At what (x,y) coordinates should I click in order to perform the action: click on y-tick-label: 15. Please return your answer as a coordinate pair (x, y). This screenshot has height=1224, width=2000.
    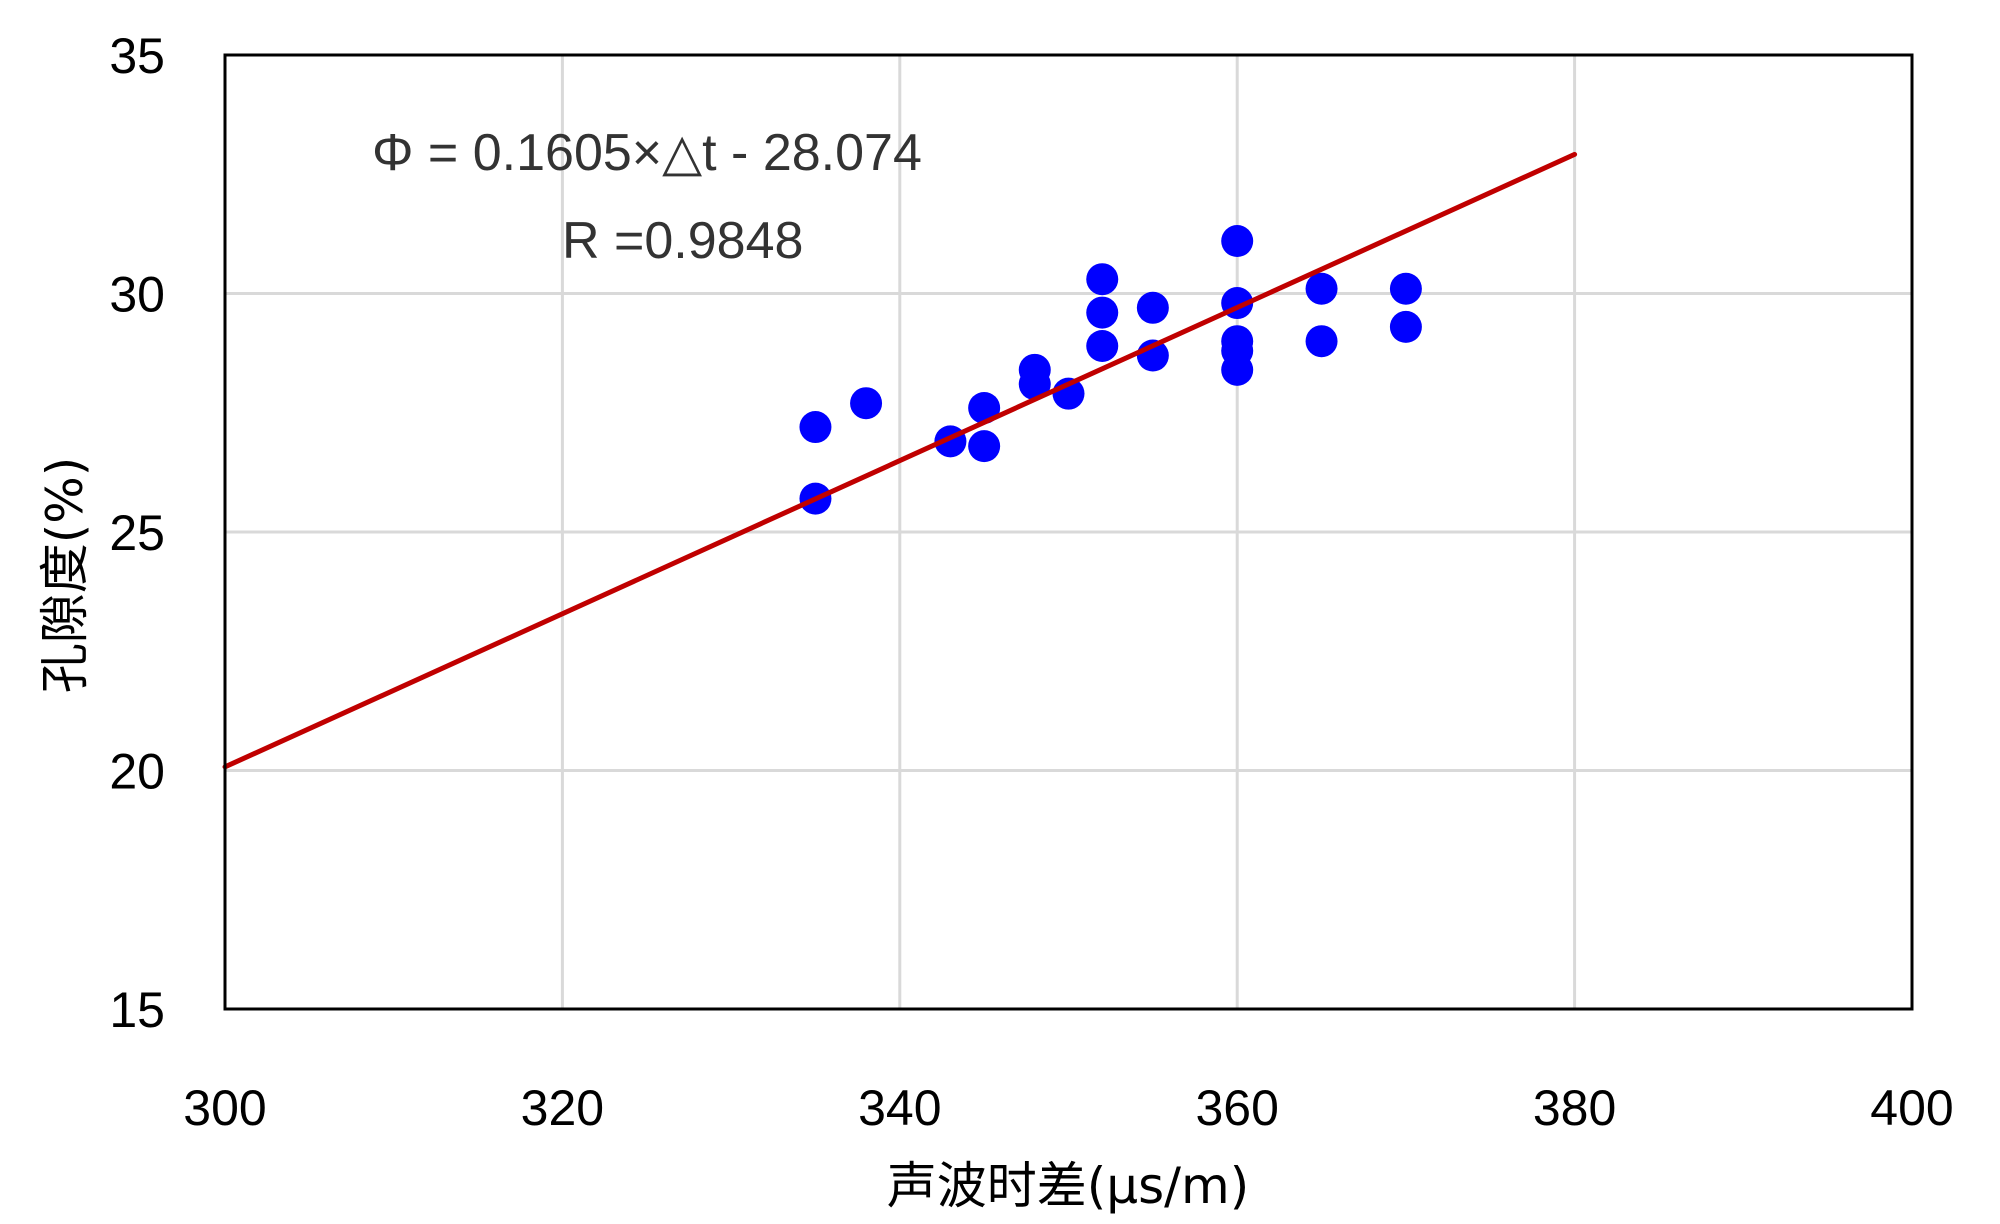
    Looking at the image, I should click on (137, 1010).